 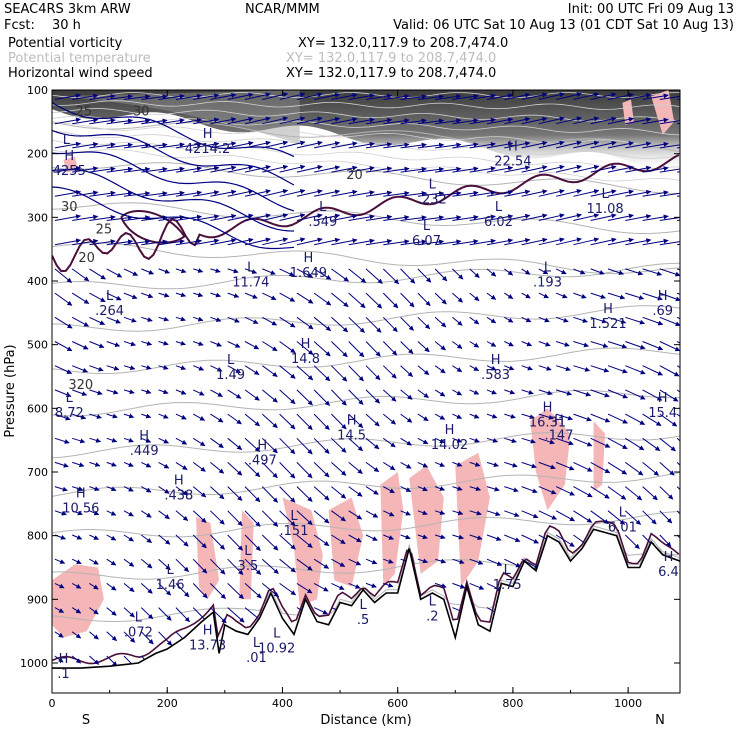 What do you see at coordinates (141, 112) in the screenshot?
I see `contour-label: 30` at bounding box center [141, 112].